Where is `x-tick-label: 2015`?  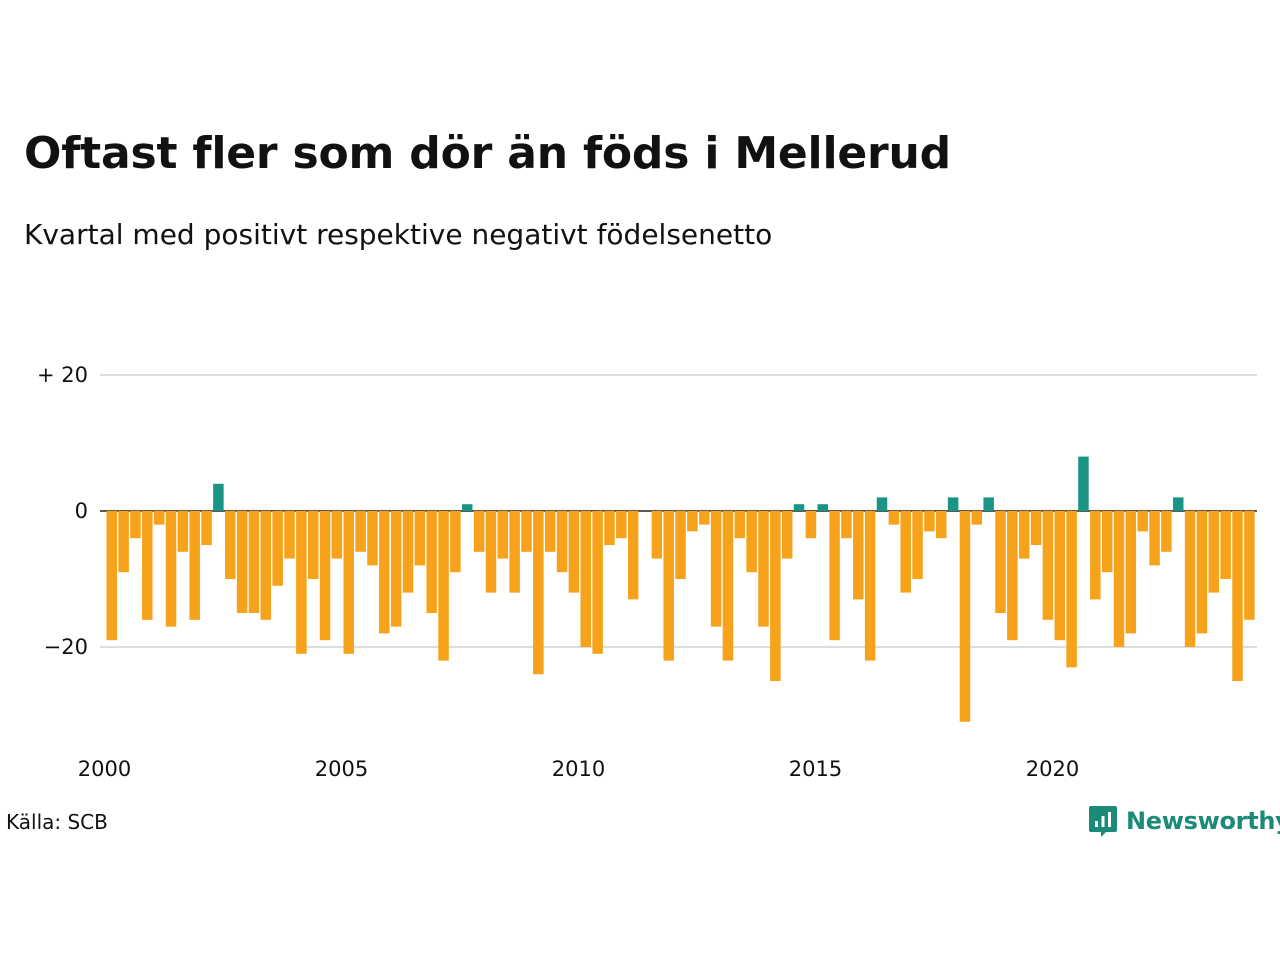 x-tick-label: 2015 is located at coordinates (815, 769).